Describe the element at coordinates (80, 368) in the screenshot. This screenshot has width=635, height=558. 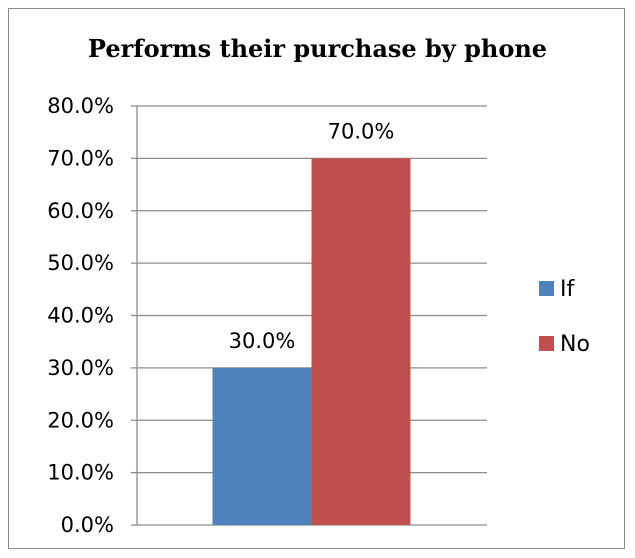
I see `y-tick-label: 30.0%` at that location.